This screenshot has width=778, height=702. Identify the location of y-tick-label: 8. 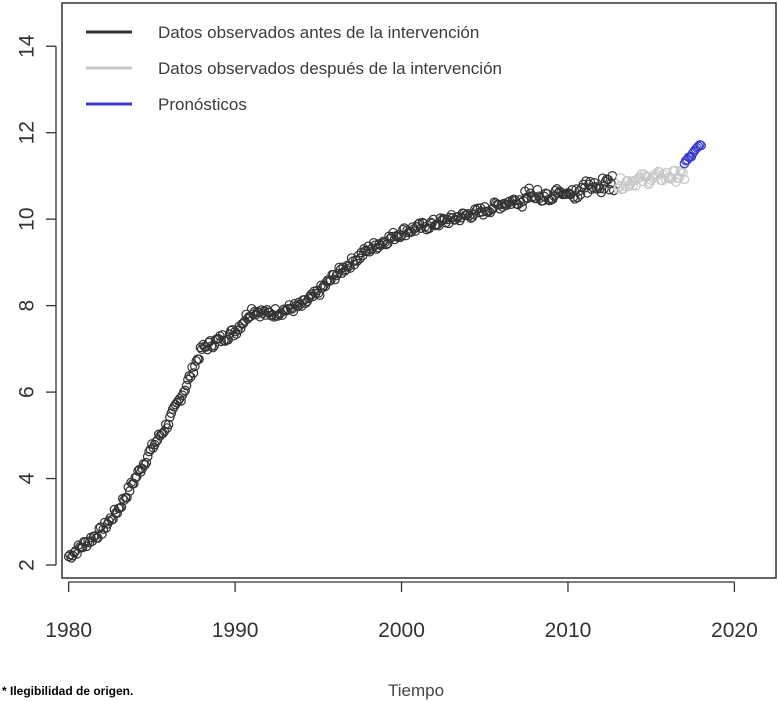
(26, 306).